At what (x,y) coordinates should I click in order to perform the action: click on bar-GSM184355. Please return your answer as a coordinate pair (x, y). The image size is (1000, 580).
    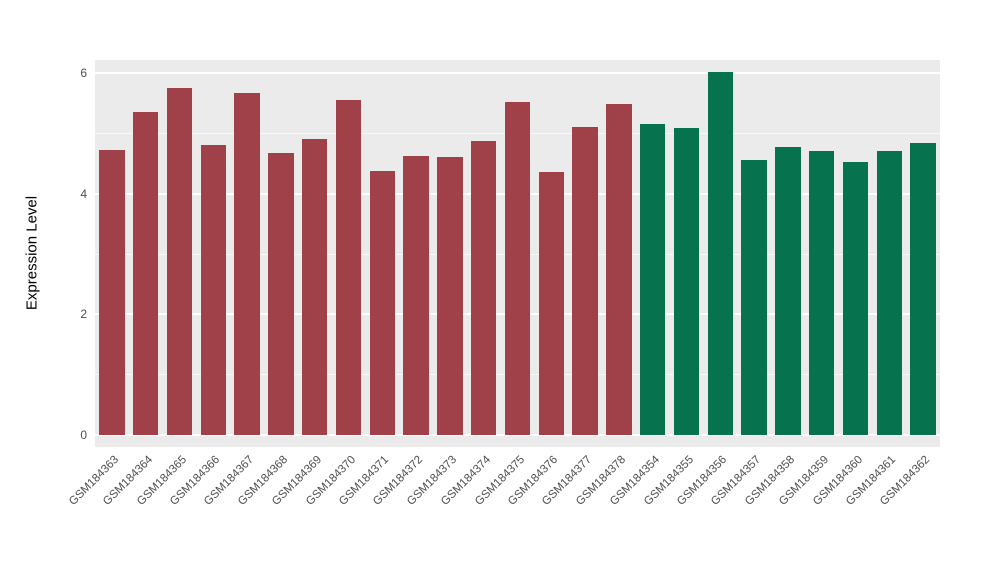
    Looking at the image, I should click on (686, 281).